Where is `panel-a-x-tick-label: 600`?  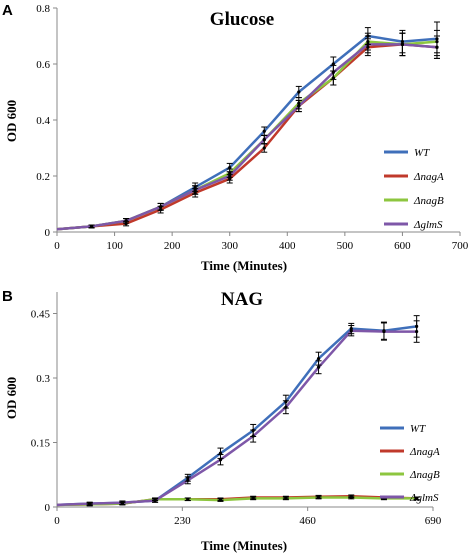 panel-a-x-tick-label: 600 is located at coordinates (402, 246).